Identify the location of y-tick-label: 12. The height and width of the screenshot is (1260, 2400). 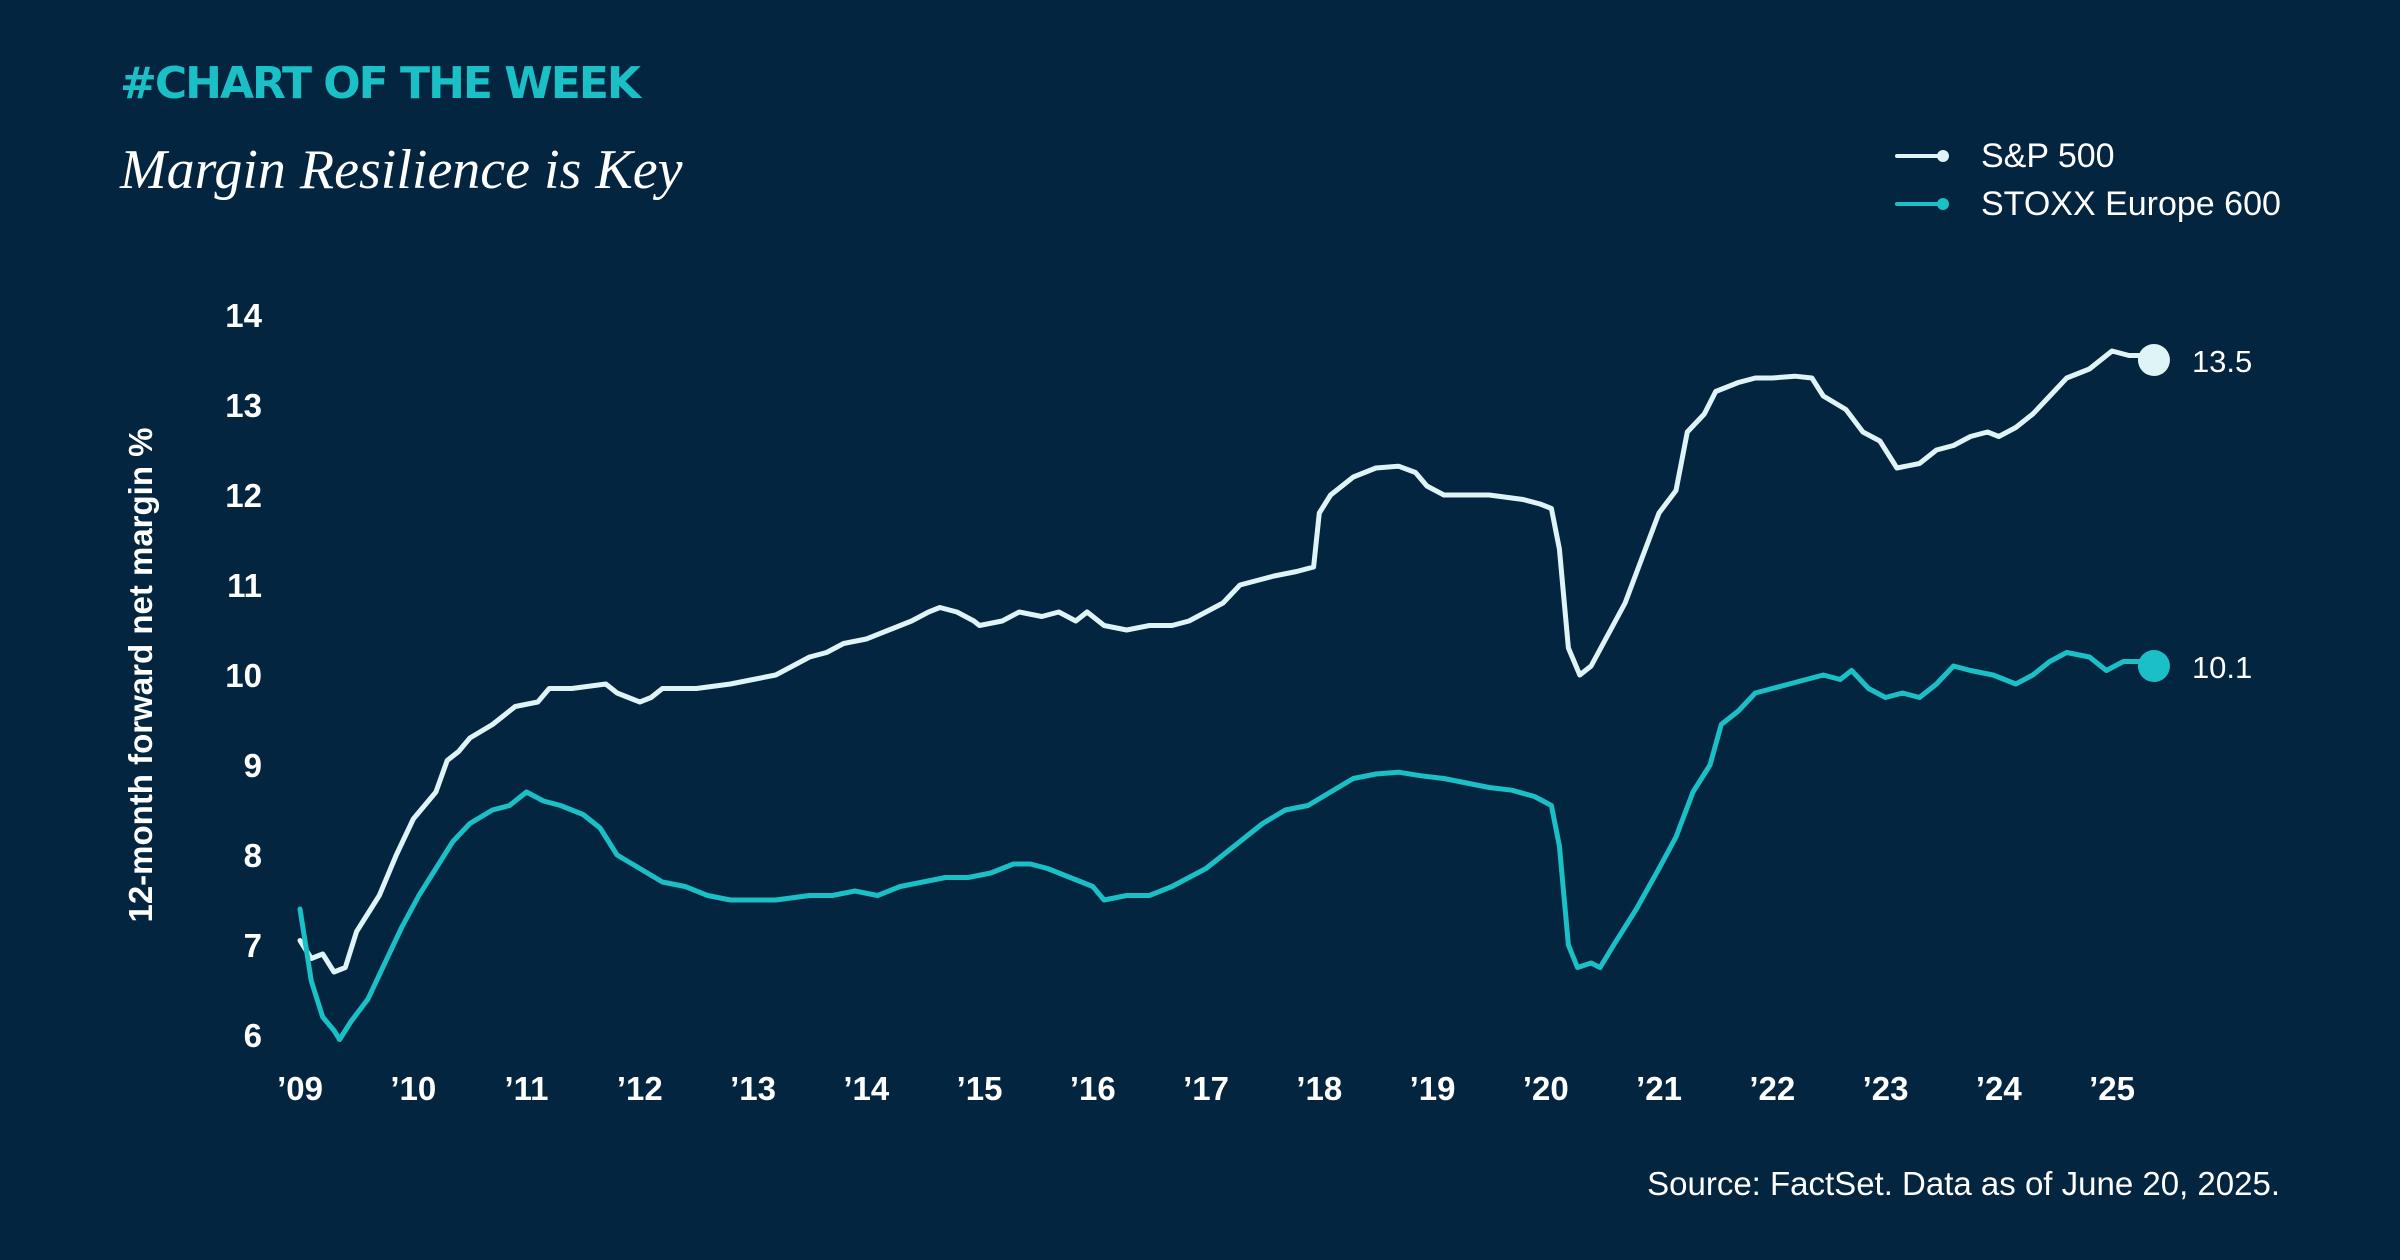
(243, 495).